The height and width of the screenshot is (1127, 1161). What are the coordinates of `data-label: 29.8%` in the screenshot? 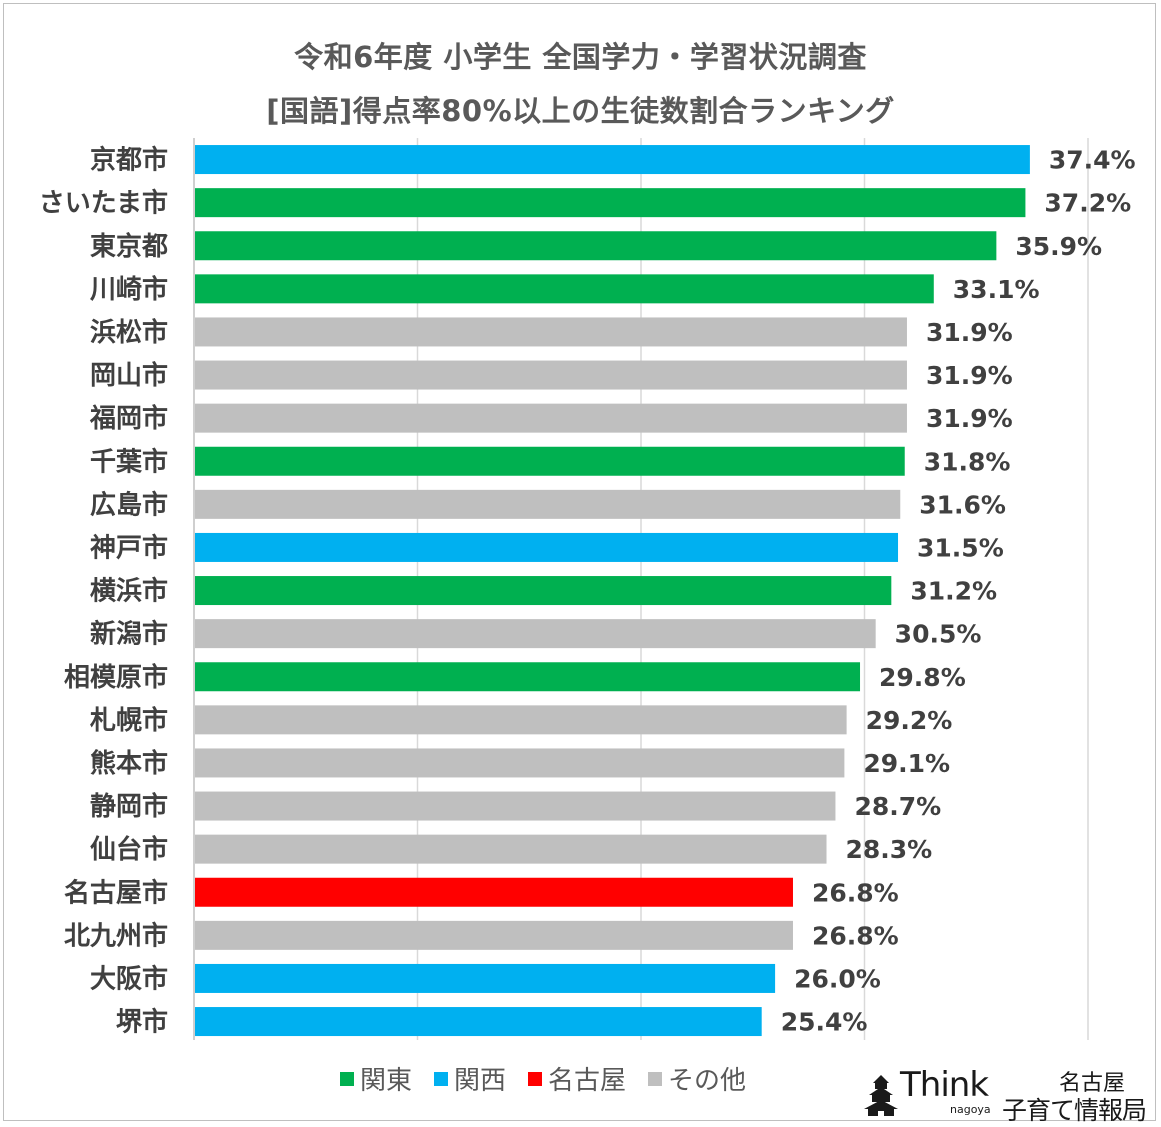 It's located at (922, 677).